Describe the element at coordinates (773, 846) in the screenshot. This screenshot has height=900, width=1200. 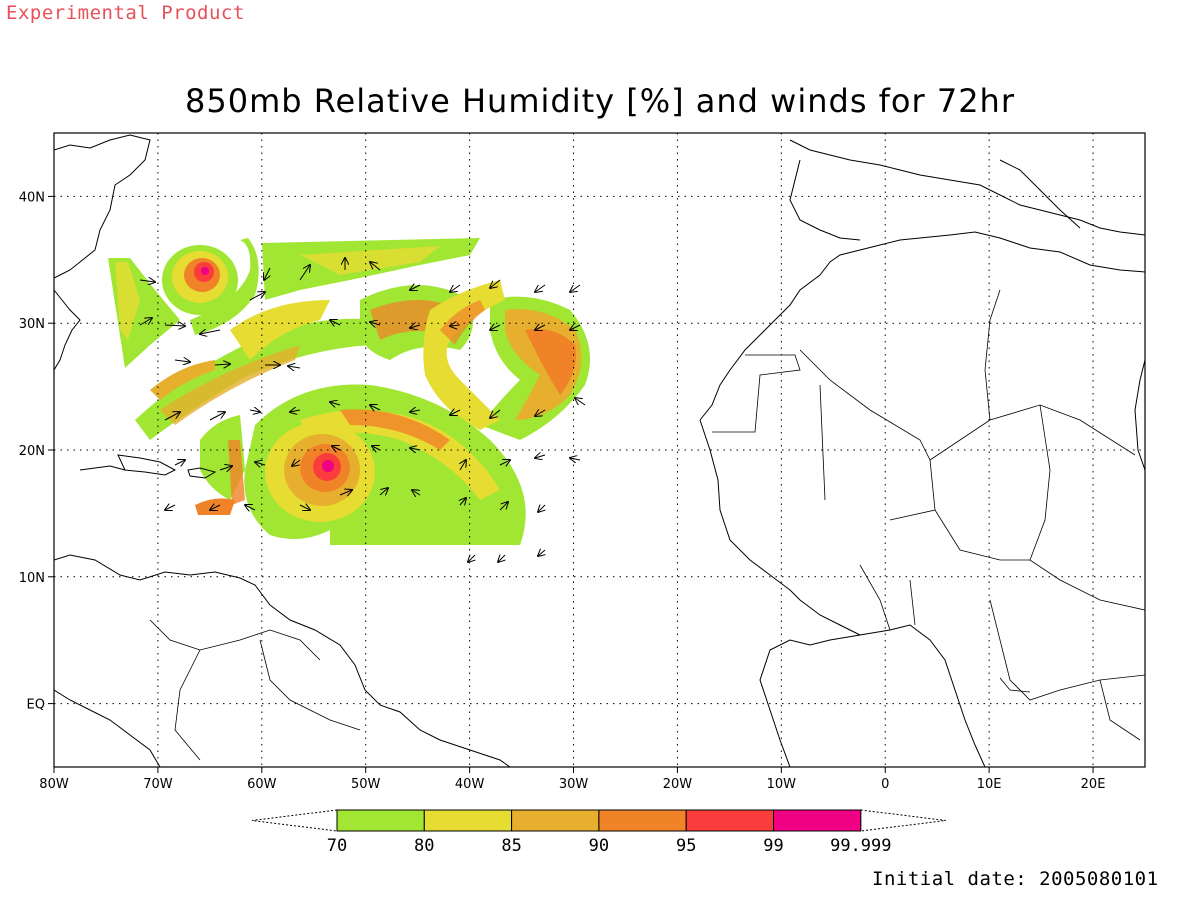
I see `colorbar-label-5: 99` at that location.